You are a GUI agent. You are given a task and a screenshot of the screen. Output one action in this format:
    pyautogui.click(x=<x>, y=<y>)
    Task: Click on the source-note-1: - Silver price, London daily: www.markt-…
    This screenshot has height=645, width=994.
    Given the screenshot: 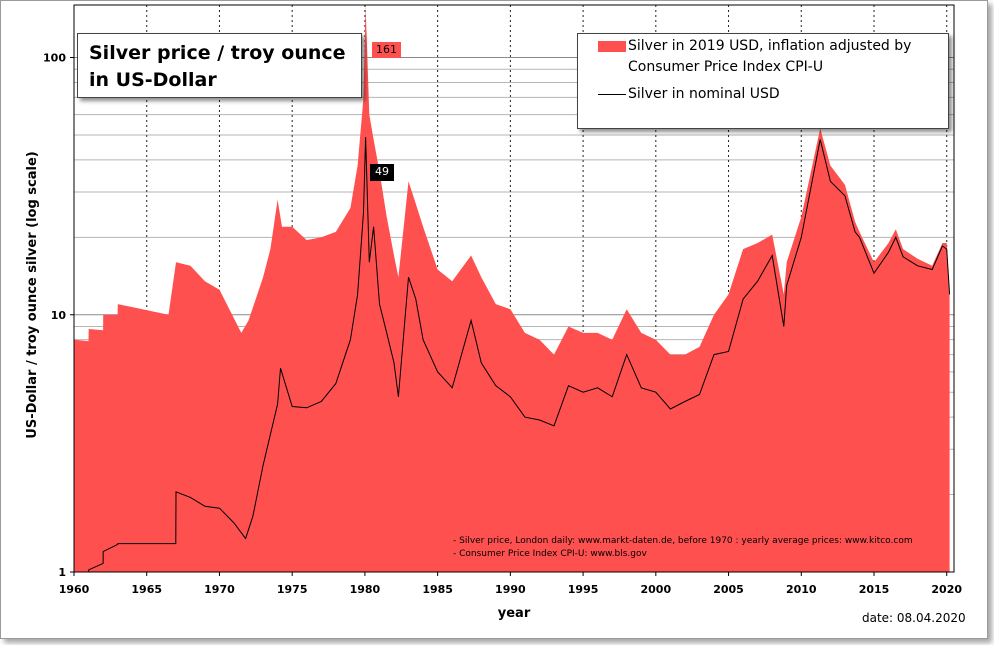 What is the action you would take?
    pyautogui.click(x=683, y=541)
    